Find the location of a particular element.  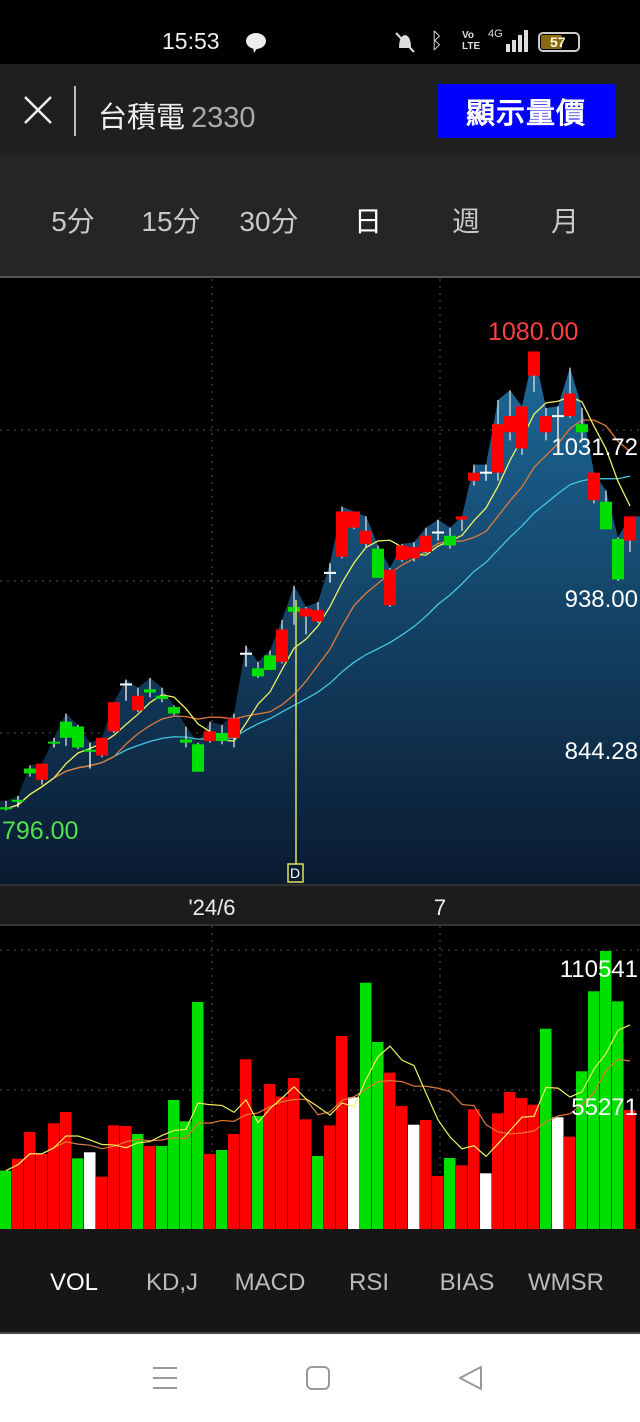

close-icon is located at coordinates (38, 110).